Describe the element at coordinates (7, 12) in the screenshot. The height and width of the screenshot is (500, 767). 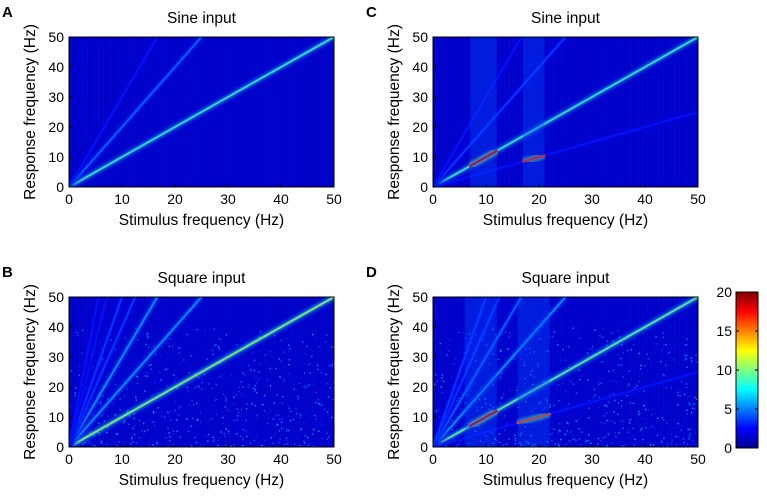
I see `panel-a-letter: A` at that location.